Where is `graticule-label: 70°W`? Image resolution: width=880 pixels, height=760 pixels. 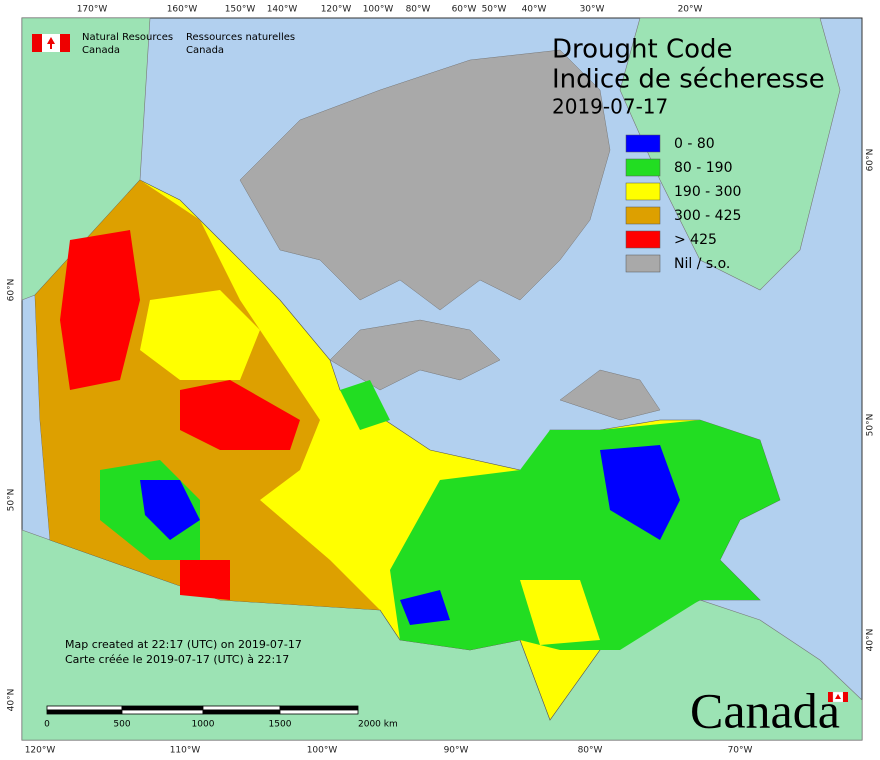 graticule-label: 70°W is located at coordinates (740, 751).